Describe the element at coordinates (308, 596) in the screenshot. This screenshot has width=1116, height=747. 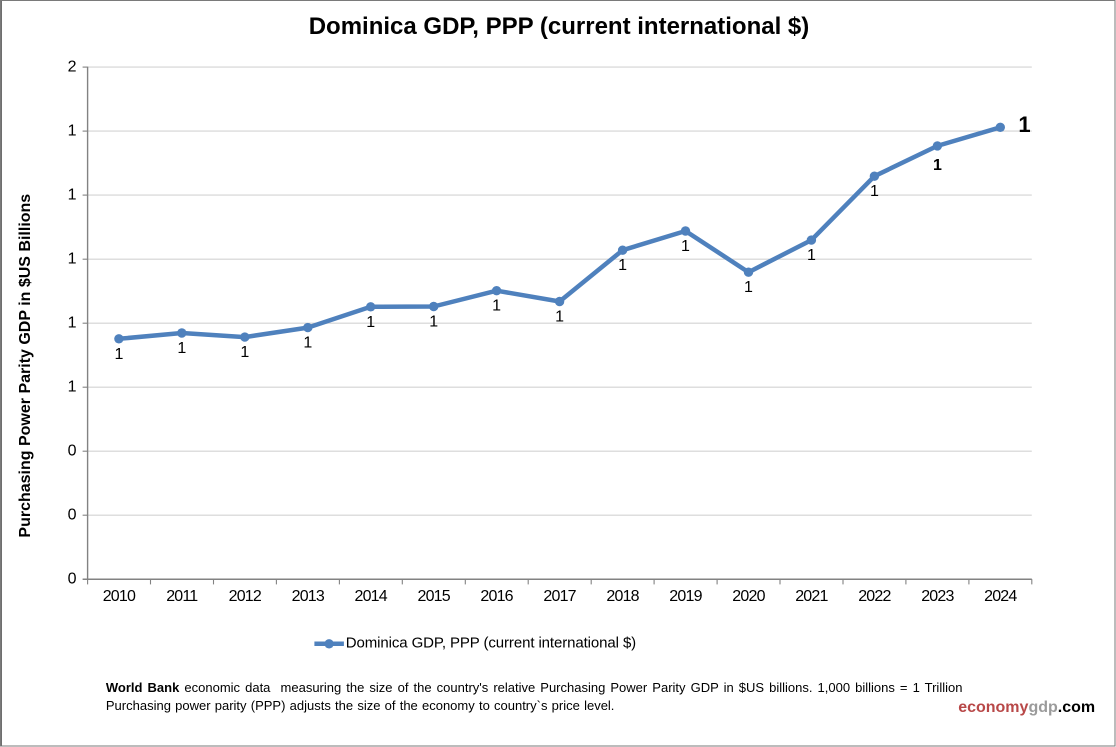
I see `svg-text: 2013` at that location.